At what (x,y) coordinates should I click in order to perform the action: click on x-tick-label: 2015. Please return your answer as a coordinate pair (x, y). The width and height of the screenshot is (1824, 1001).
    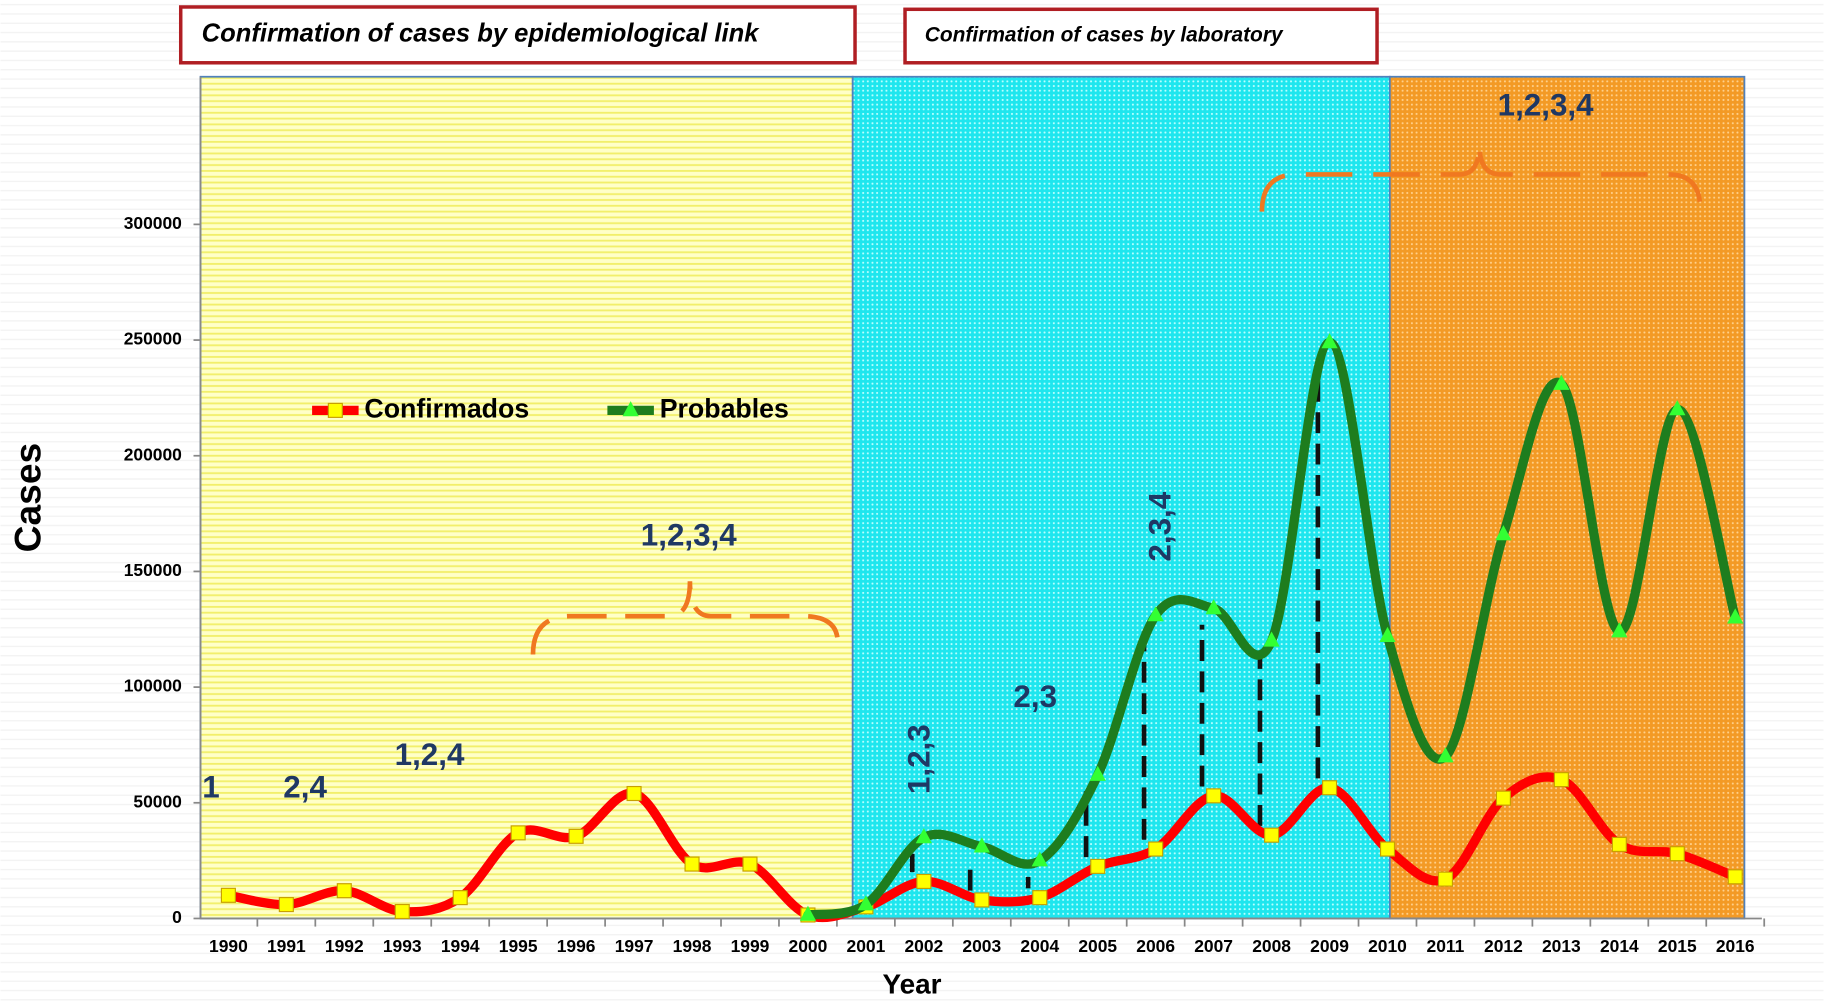
    Looking at the image, I should click on (1677, 946).